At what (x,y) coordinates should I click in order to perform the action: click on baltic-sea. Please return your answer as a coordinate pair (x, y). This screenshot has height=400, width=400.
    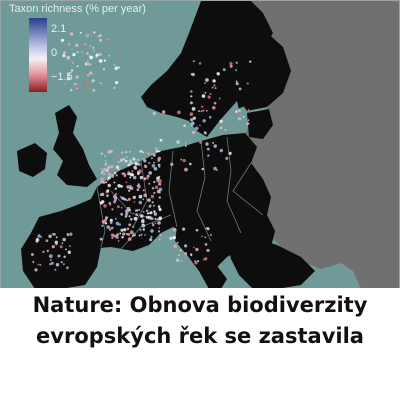
    Looking at the image, I should click on (224, 119).